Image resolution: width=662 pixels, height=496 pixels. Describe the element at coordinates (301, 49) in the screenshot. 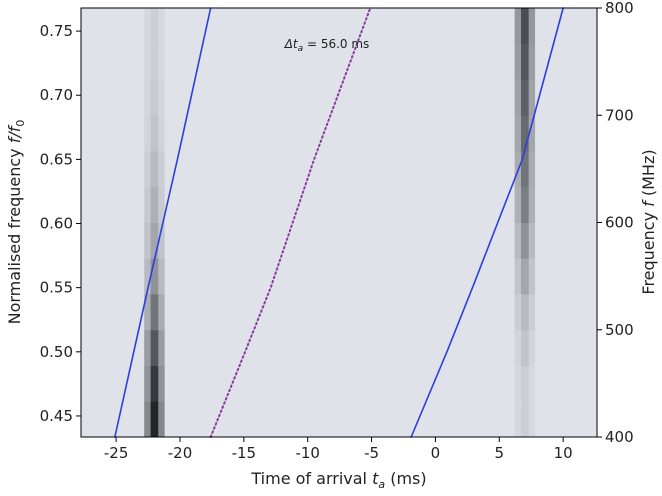

I see `annotation-sub: a` at that location.